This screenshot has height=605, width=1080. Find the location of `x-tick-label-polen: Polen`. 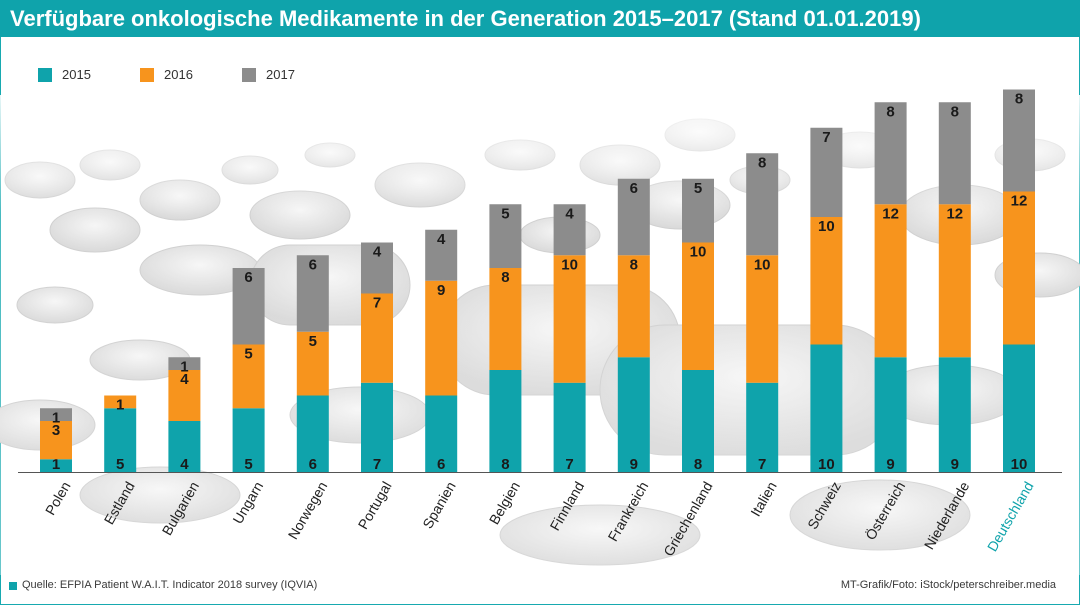

x-tick-label-polen: Polen is located at coordinates (58, 498).